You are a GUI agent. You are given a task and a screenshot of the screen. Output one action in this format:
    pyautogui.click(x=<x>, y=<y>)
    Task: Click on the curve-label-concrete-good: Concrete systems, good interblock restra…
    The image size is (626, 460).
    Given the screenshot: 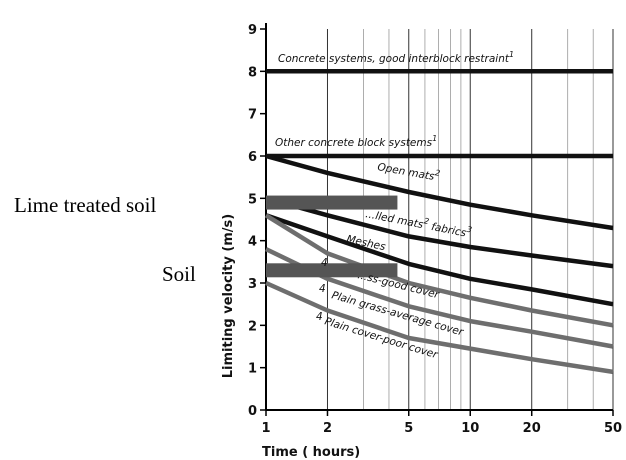 What is the action you would take?
    pyautogui.click(x=396, y=57)
    